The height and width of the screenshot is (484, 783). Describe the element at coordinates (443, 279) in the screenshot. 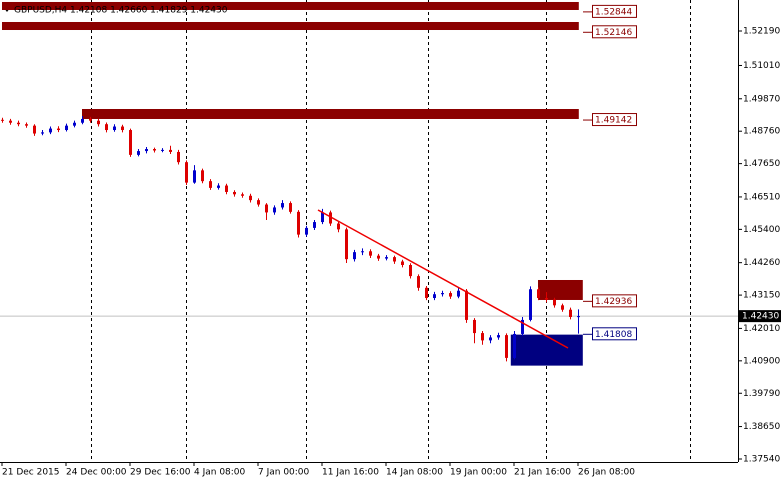

I see `trendline` at that location.